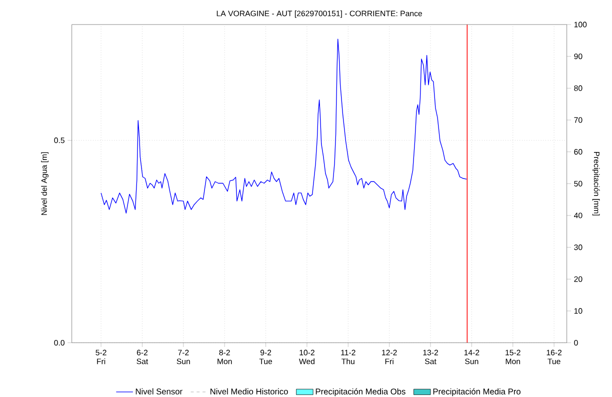 This screenshot has height=397, width=612. What do you see at coordinates (249, 391) in the screenshot?
I see `legend-label: Nivel Medio Historico` at bounding box center [249, 391].